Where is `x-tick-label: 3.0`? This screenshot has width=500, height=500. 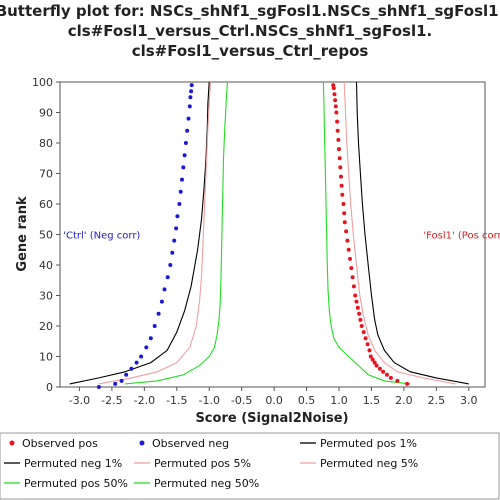
x-tick-label: 3.0 is located at coordinates (469, 400).